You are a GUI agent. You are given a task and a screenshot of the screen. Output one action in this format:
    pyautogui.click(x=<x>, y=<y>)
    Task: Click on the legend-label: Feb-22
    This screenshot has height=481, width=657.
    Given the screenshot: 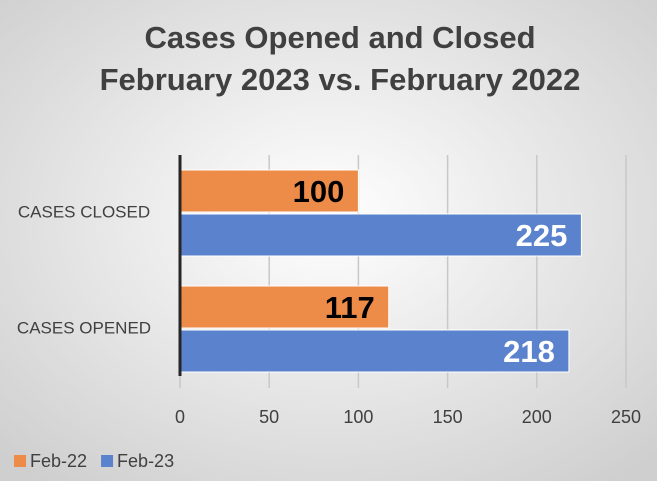 What is the action you would take?
    pyautogui.click(x=58, y=461)
    